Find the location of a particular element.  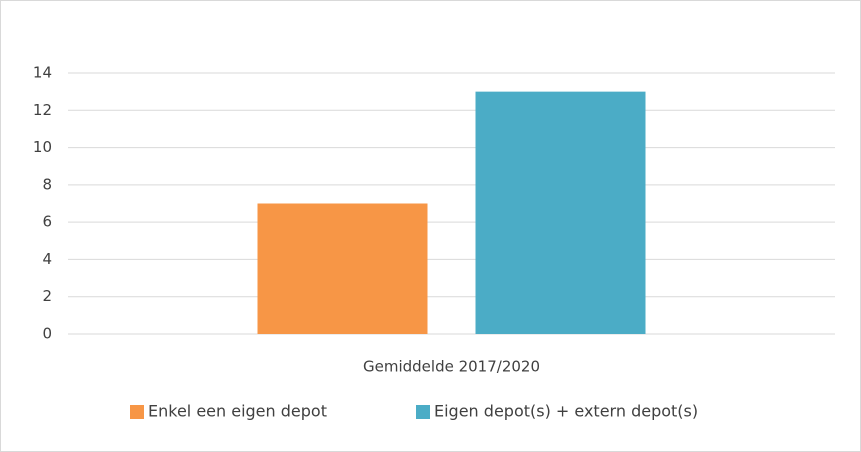

y-tick-label: 0 is located at coordinates (47, 334).